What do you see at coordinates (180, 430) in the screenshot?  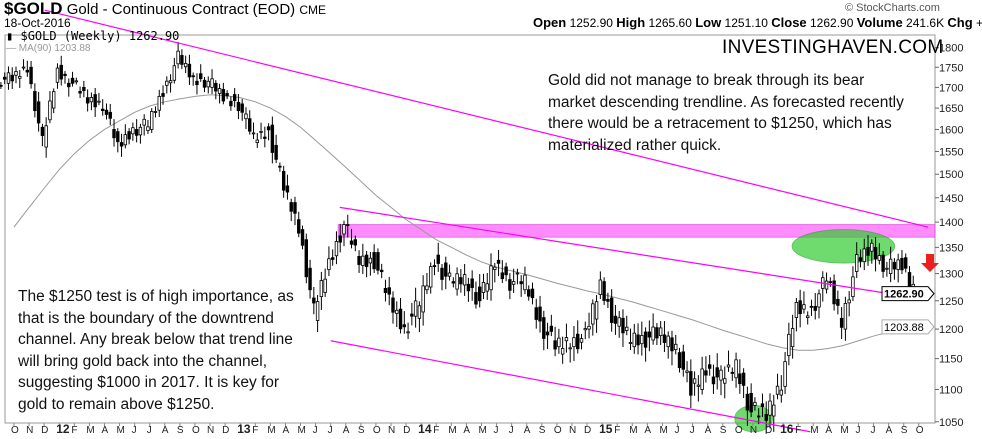 I see `x-tick-label: S` at bounding box center [180, 430].